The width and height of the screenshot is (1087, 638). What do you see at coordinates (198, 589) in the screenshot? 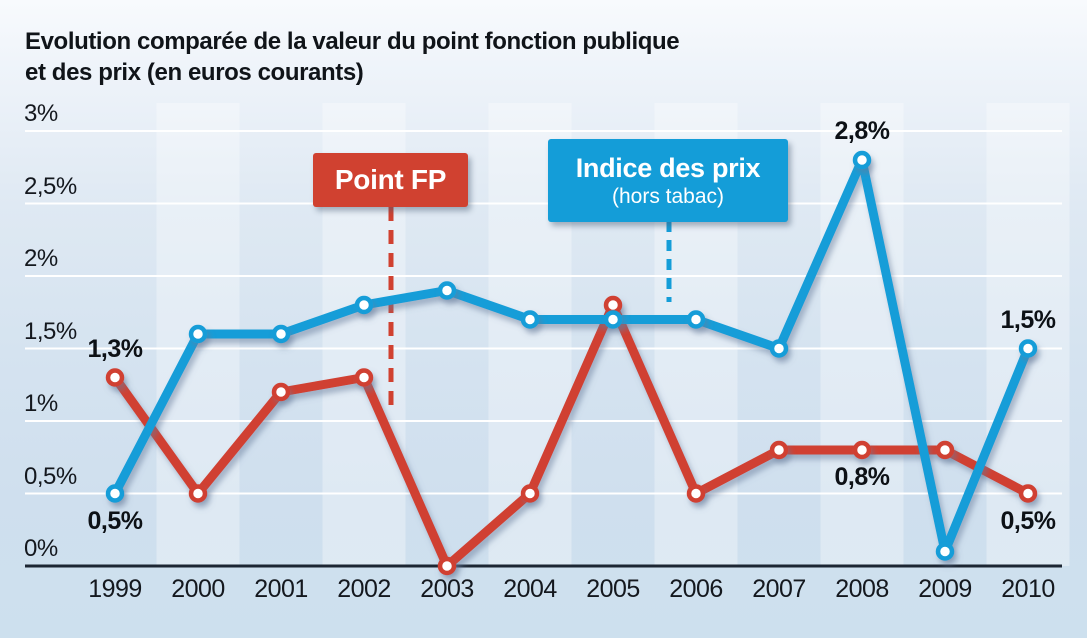
I see `x-tick-label: 2000` at bounding box center [198, 589].